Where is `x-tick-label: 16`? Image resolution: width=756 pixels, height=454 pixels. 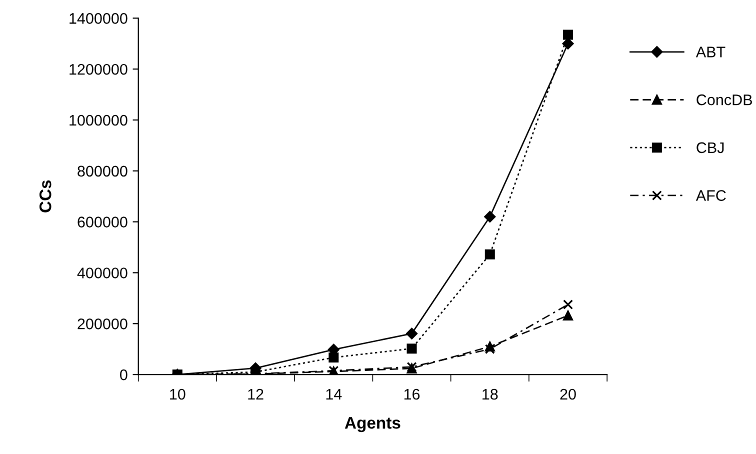 x-tick-label: 16 is located at coordinates (412, 394).